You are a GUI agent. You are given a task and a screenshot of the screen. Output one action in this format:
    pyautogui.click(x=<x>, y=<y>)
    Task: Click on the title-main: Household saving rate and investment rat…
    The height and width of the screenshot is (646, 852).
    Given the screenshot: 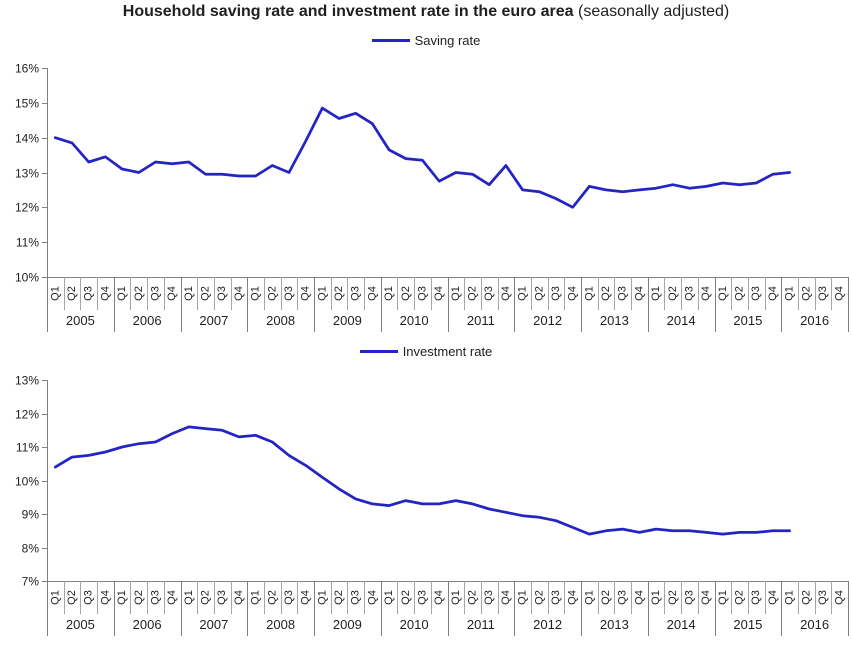 What is the action you would take?
    pyautogui.click(x=348, y=11)
    